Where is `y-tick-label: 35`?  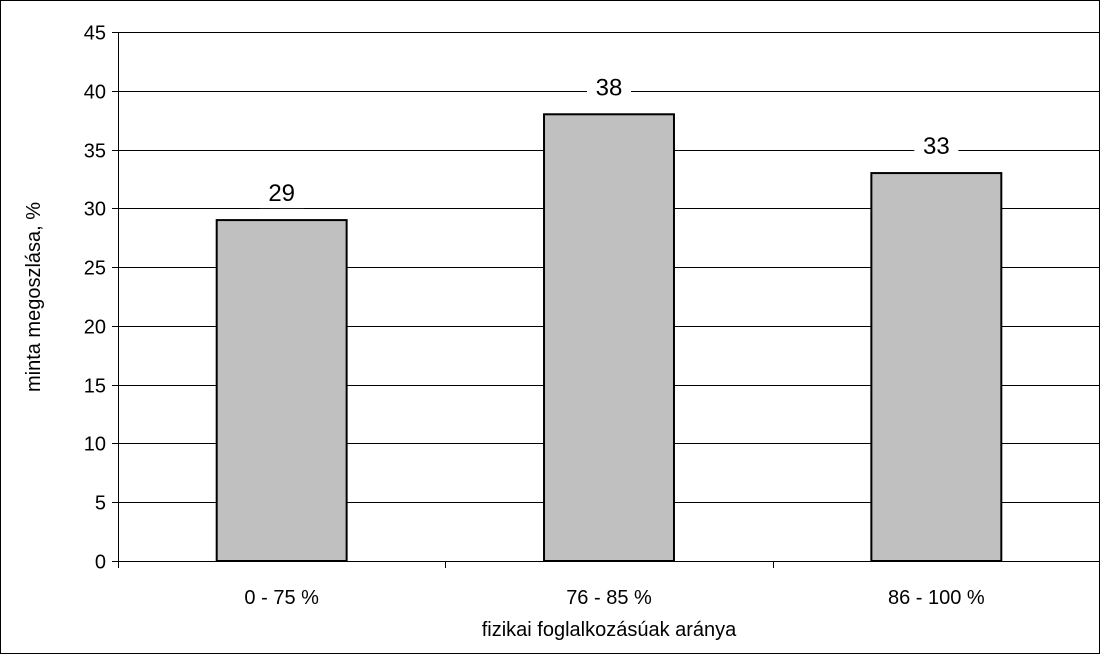
y-tick-label: 35 is located at coordinates (95, 152).